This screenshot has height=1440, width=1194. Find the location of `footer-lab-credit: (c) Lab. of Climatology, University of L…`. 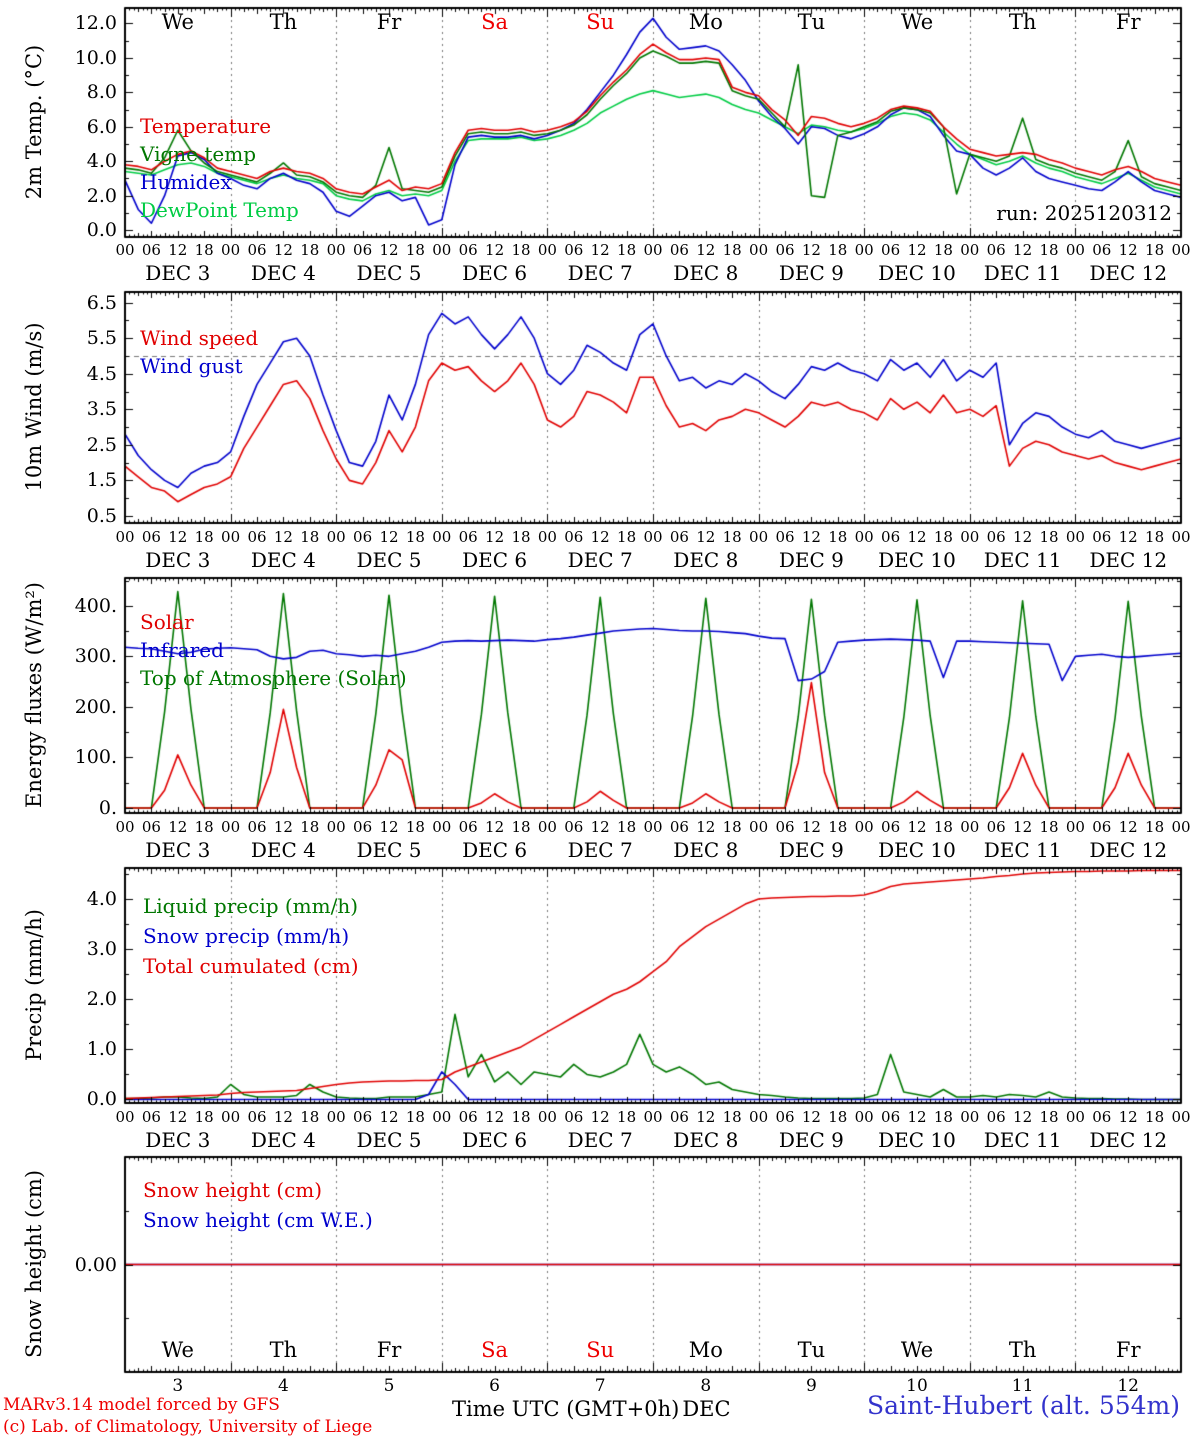

footer-lab-credit: (c) Lab. of Climatology, University of L… is located at coordinates (188, 1427).